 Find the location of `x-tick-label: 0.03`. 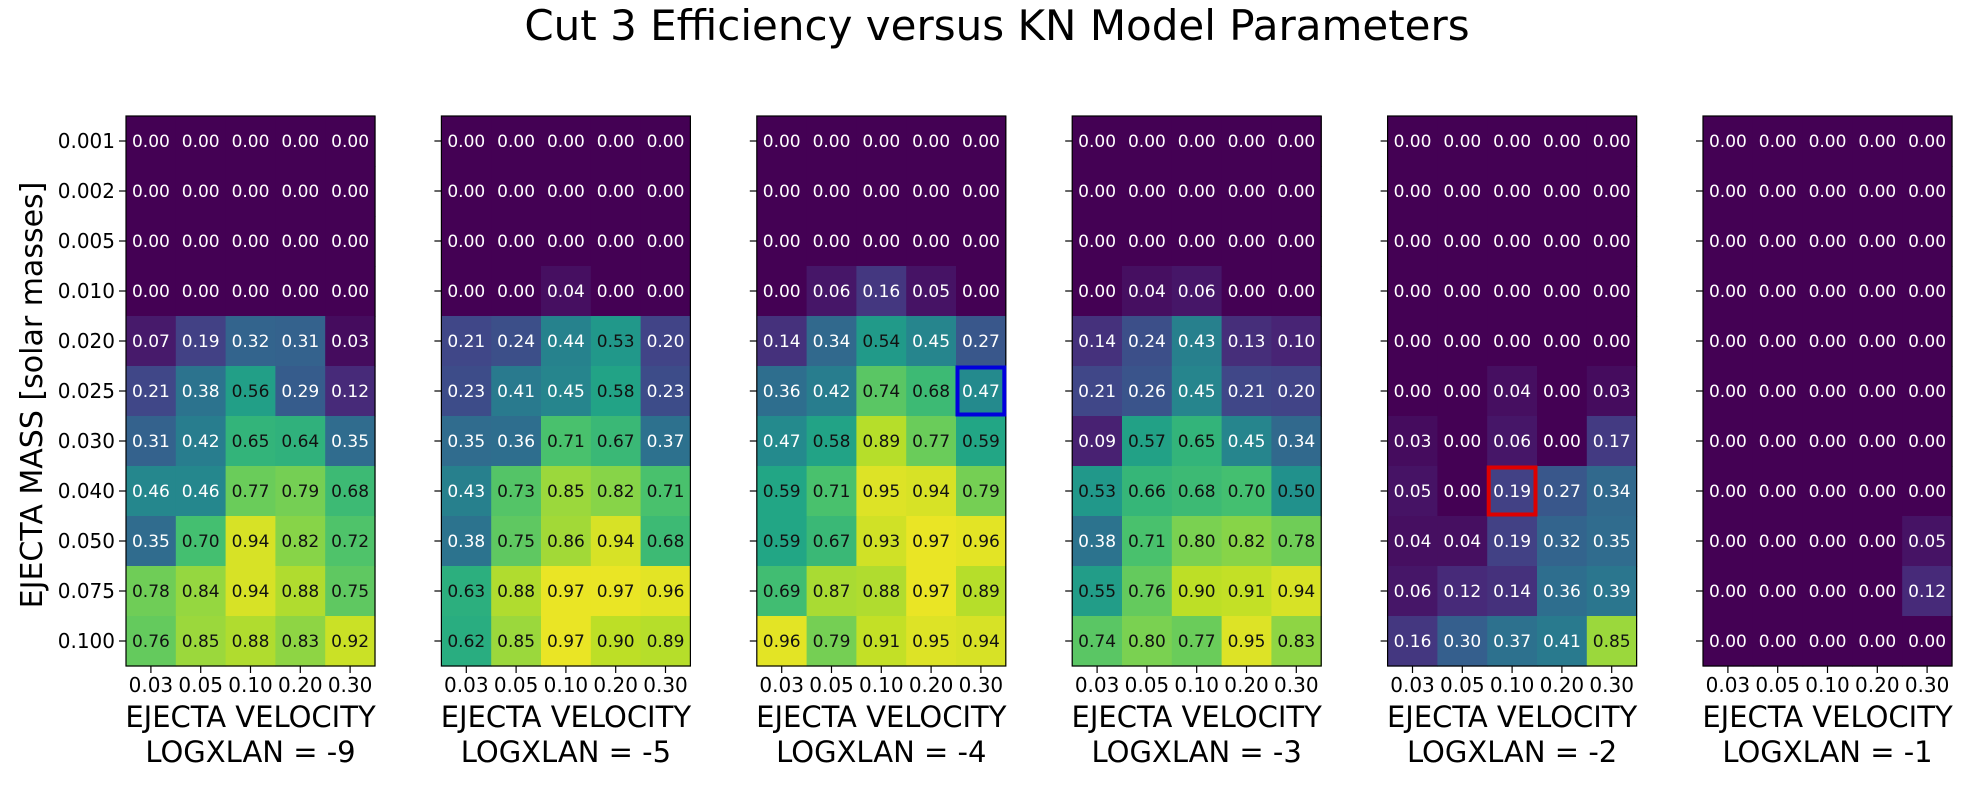

x-tick-label: 0.03 is located at coordinates (1097, 685).